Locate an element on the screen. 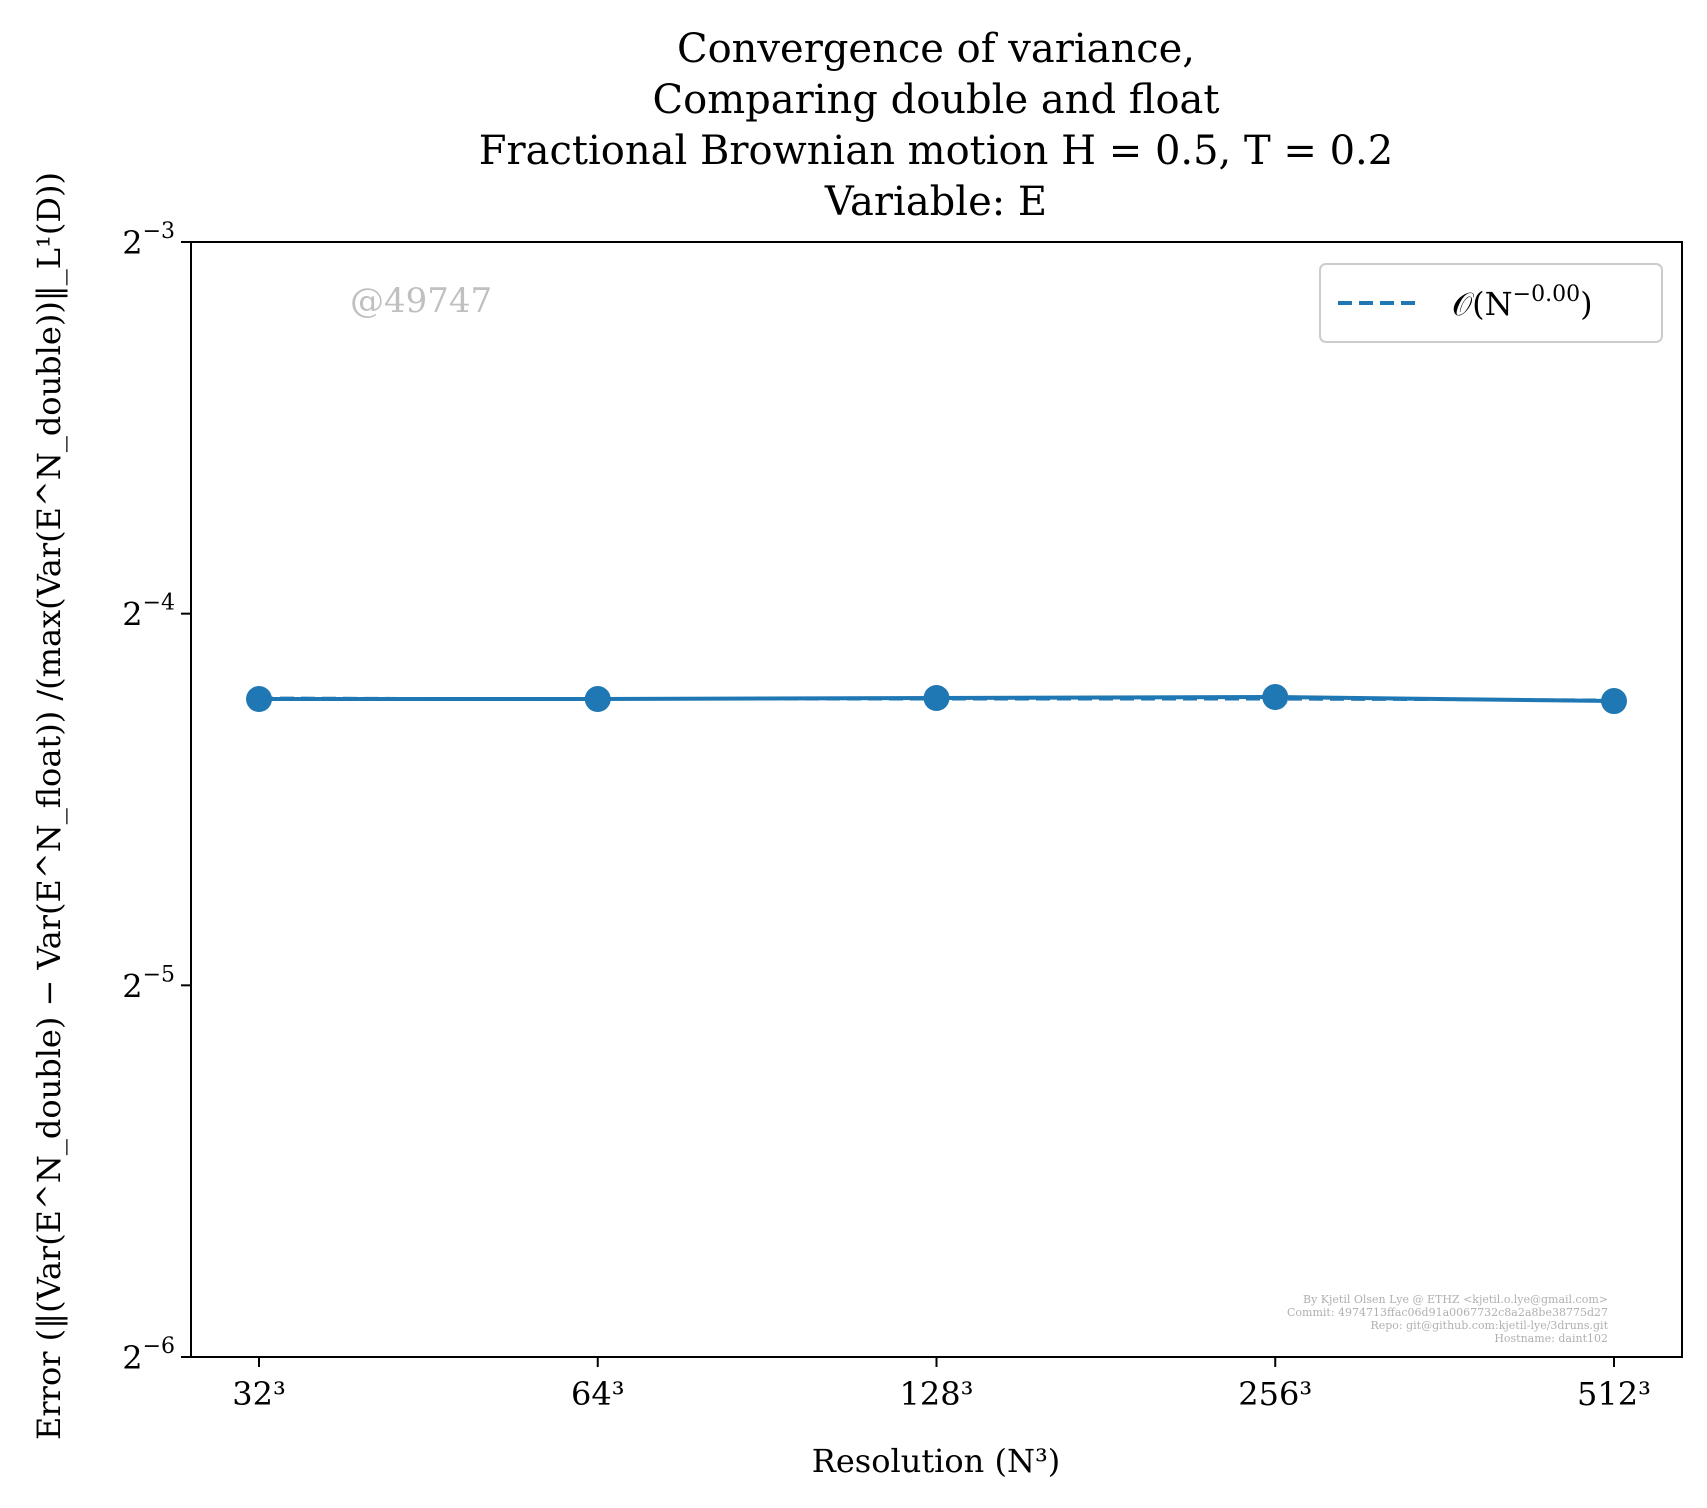  legend-entry-label: 𝒪(N−0.00) is located at coordinates (1522, 302).